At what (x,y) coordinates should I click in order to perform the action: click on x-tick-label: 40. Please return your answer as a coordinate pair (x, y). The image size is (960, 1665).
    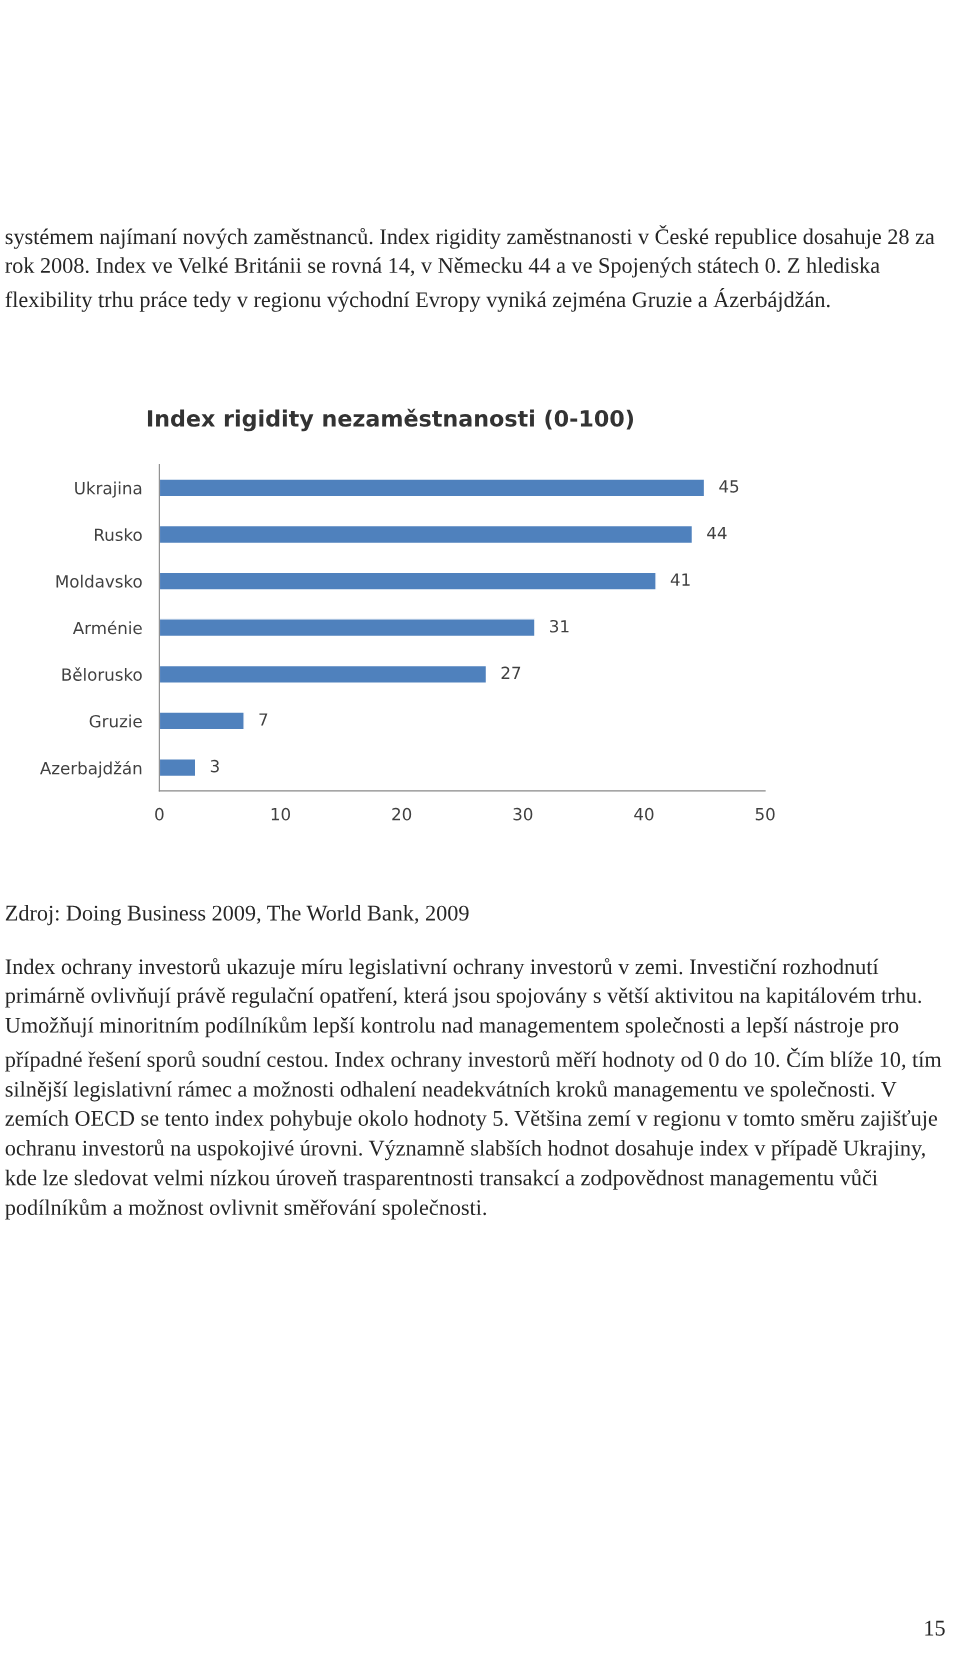
    Looking at the image, I should click on (644, 814).